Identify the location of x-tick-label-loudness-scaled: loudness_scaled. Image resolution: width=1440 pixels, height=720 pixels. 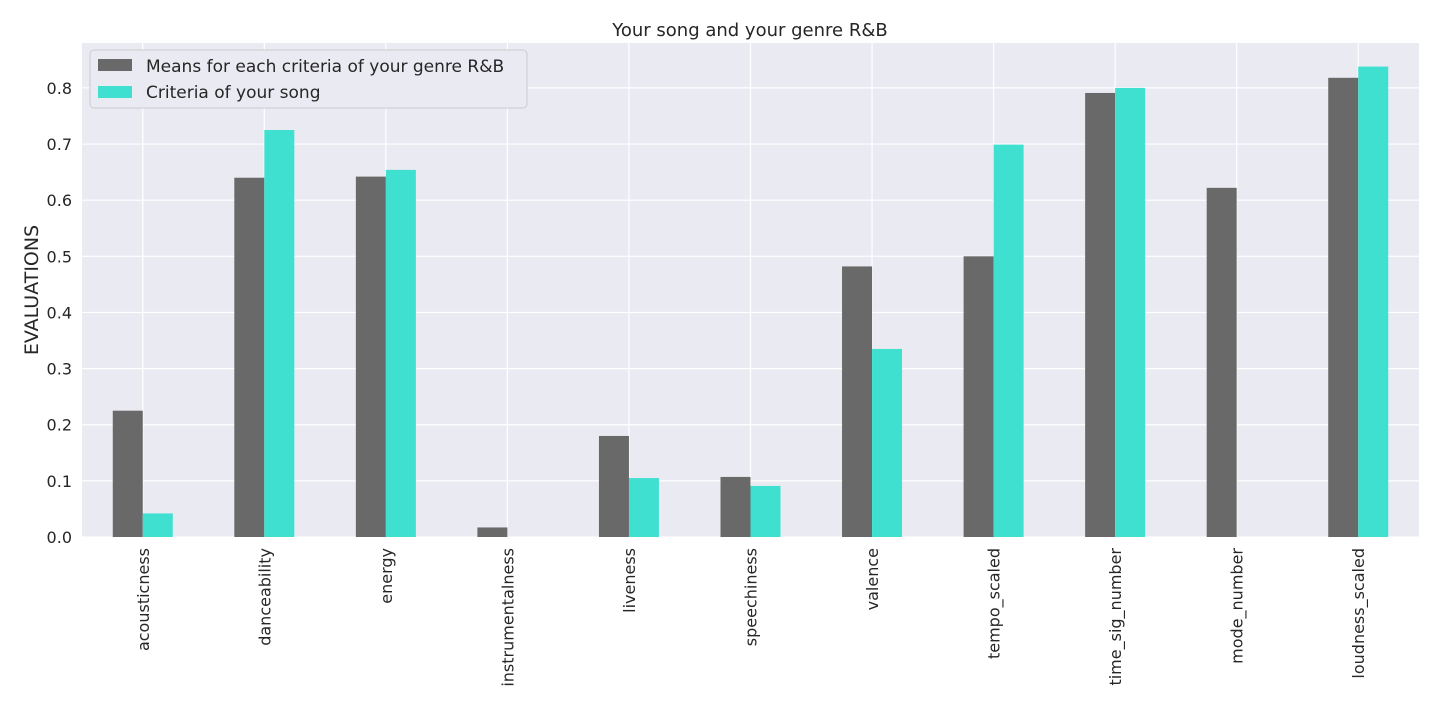
(1359, 613).